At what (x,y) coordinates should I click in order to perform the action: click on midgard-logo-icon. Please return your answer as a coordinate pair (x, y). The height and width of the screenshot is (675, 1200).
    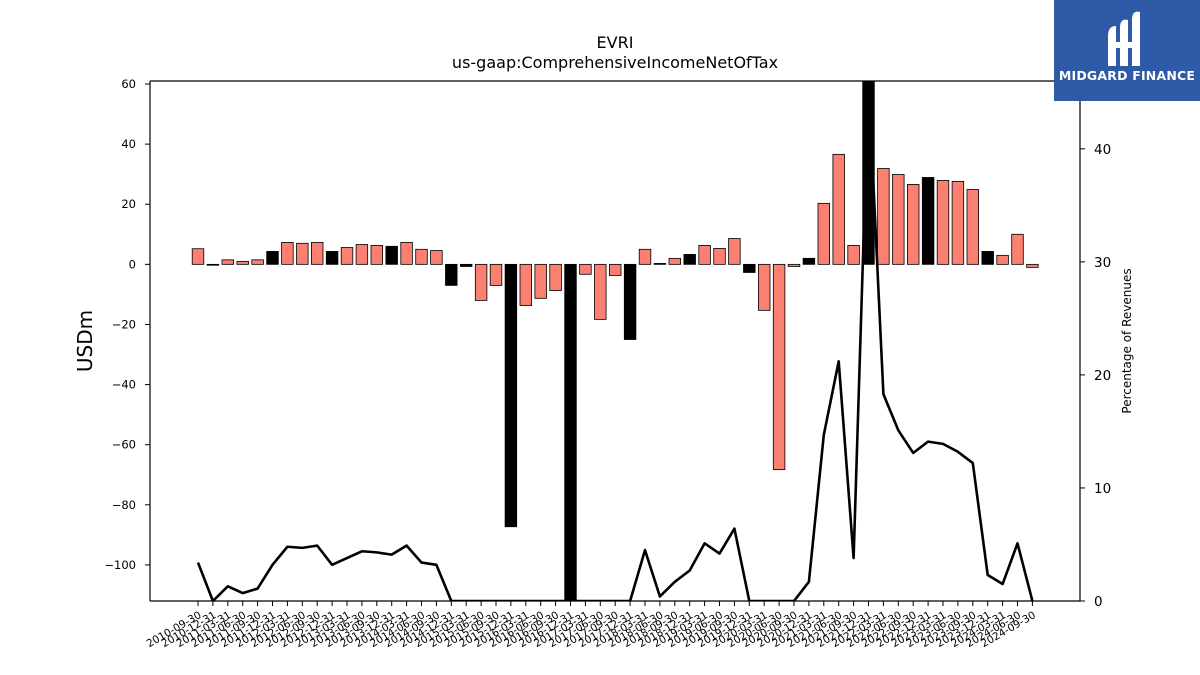
    Looking at the image, I should click on (1124, 38).